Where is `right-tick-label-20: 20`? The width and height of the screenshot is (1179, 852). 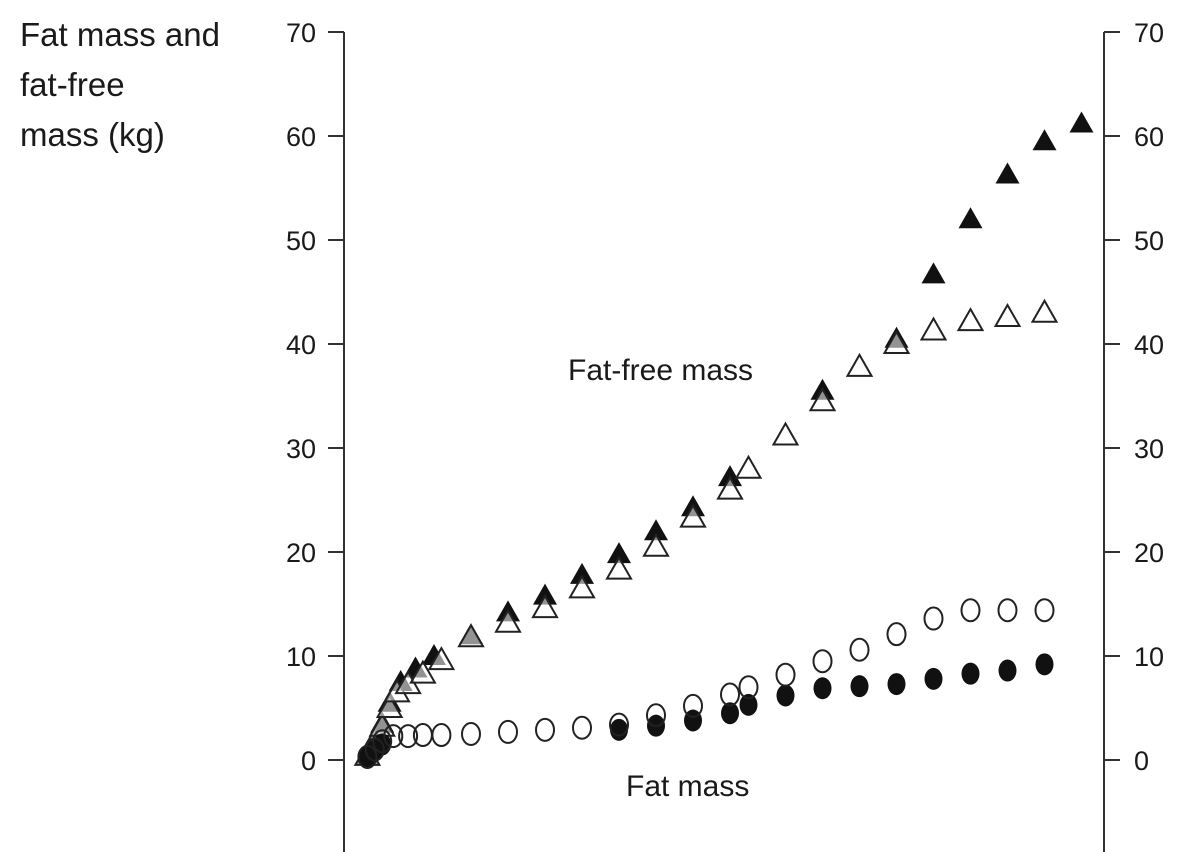 right-tick-label-20: 20 is located at coordinates (1149, 553).